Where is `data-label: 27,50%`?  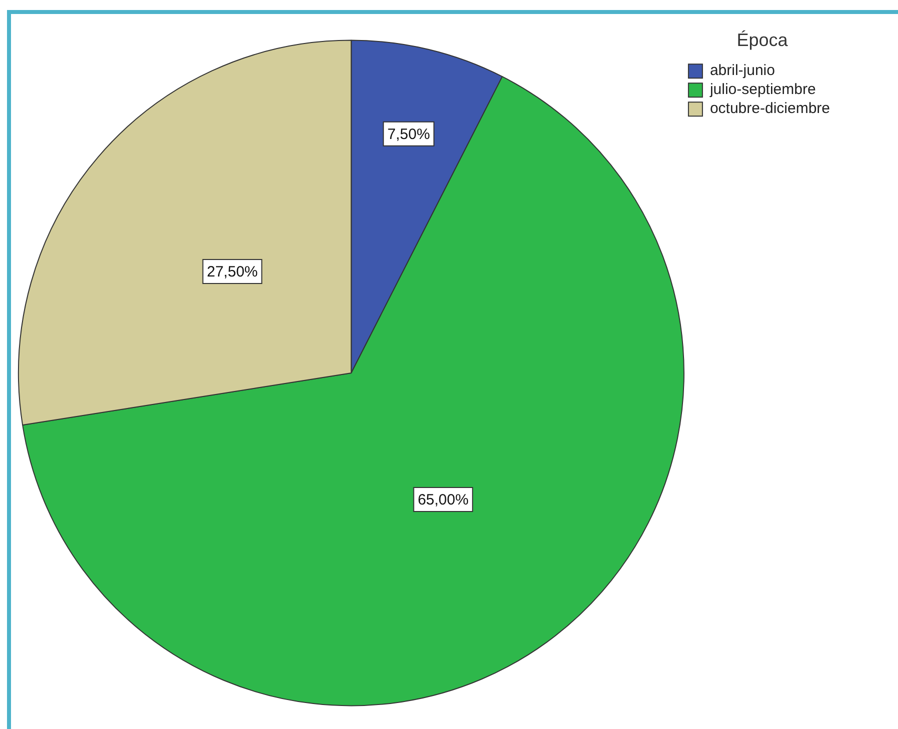
data-label: 27,50% is located at coordinates (232, 272).